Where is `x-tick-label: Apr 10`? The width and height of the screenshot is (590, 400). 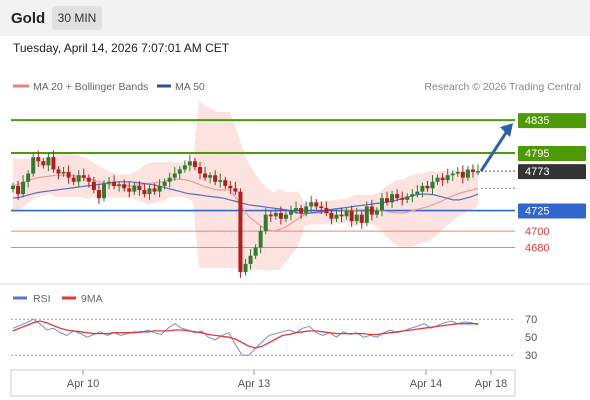 x-tick-label: Apr 10 is located at coordinates (83, 384).